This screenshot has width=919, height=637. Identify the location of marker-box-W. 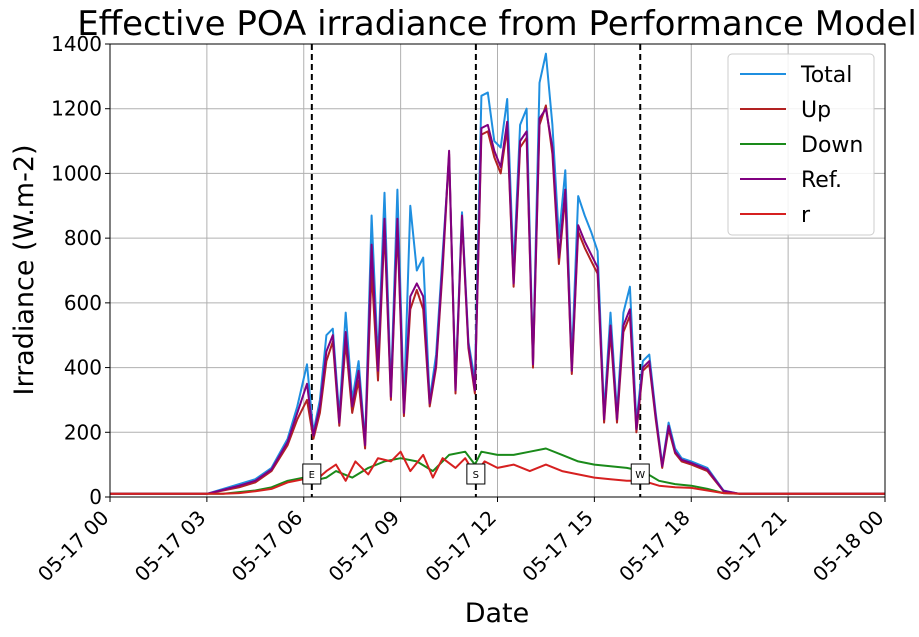
(640, 474).